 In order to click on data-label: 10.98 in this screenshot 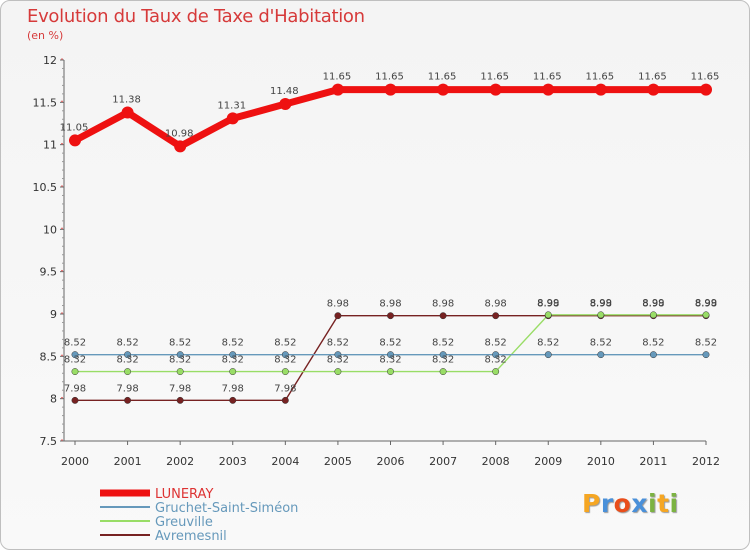, I will do `click(179, 133)`.